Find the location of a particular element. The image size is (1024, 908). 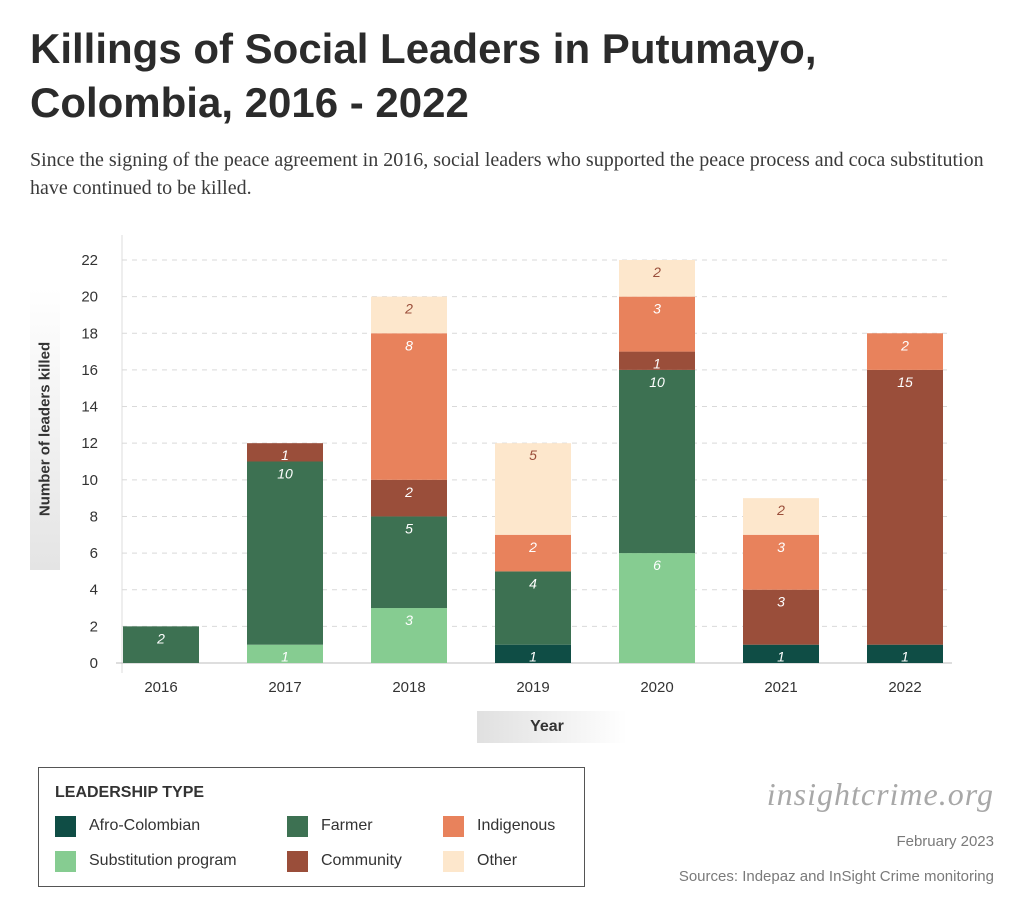

legend-item: Indigenous is located at coordinates (499, 826).